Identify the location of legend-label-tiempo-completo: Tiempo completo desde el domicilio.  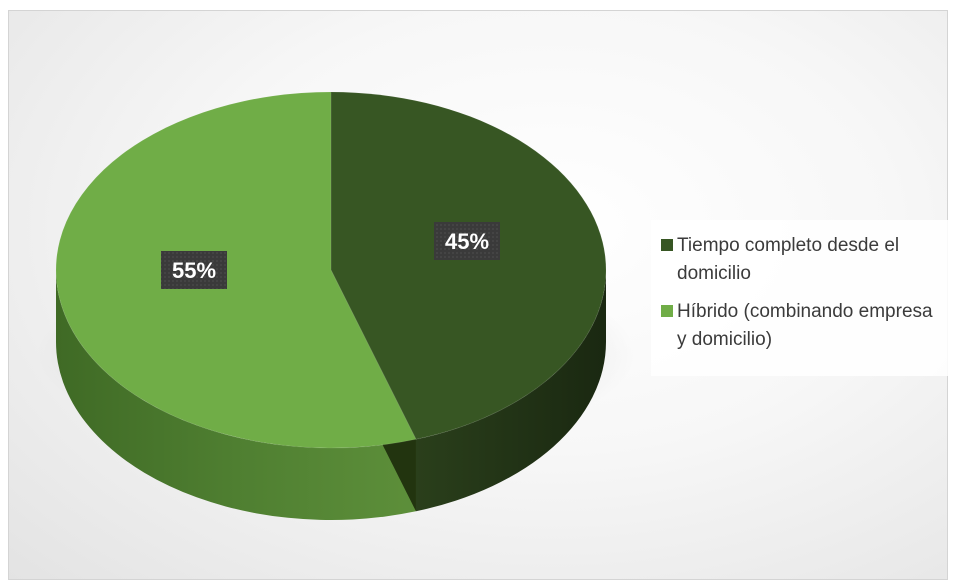
(788, 259).